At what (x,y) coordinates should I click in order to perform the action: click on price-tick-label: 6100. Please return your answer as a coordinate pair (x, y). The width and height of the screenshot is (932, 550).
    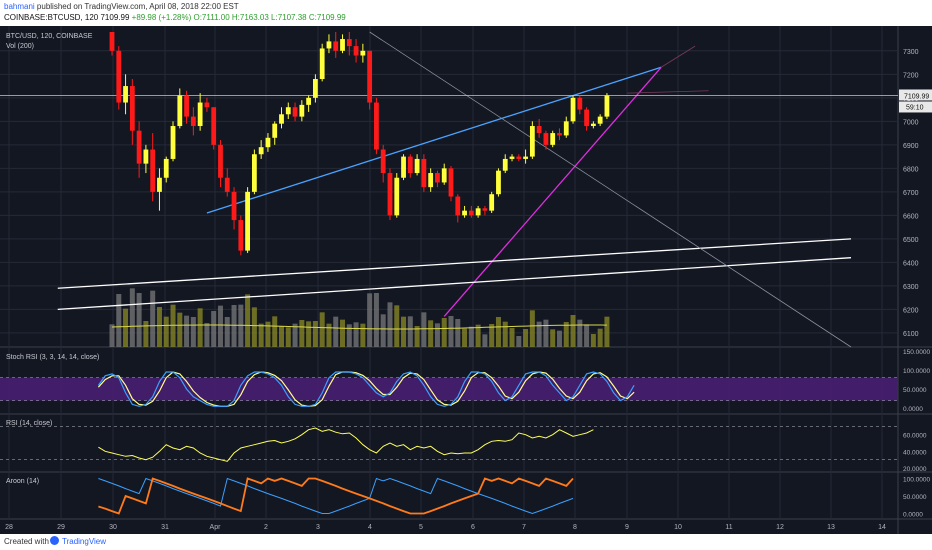
    Looking at the image, I should click on (911, 334).